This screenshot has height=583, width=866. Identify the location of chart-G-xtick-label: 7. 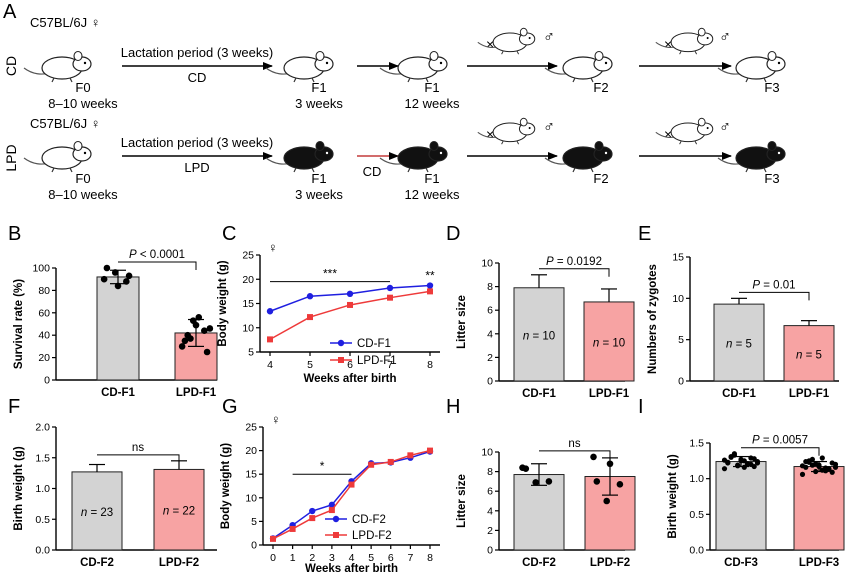
(410, 558).